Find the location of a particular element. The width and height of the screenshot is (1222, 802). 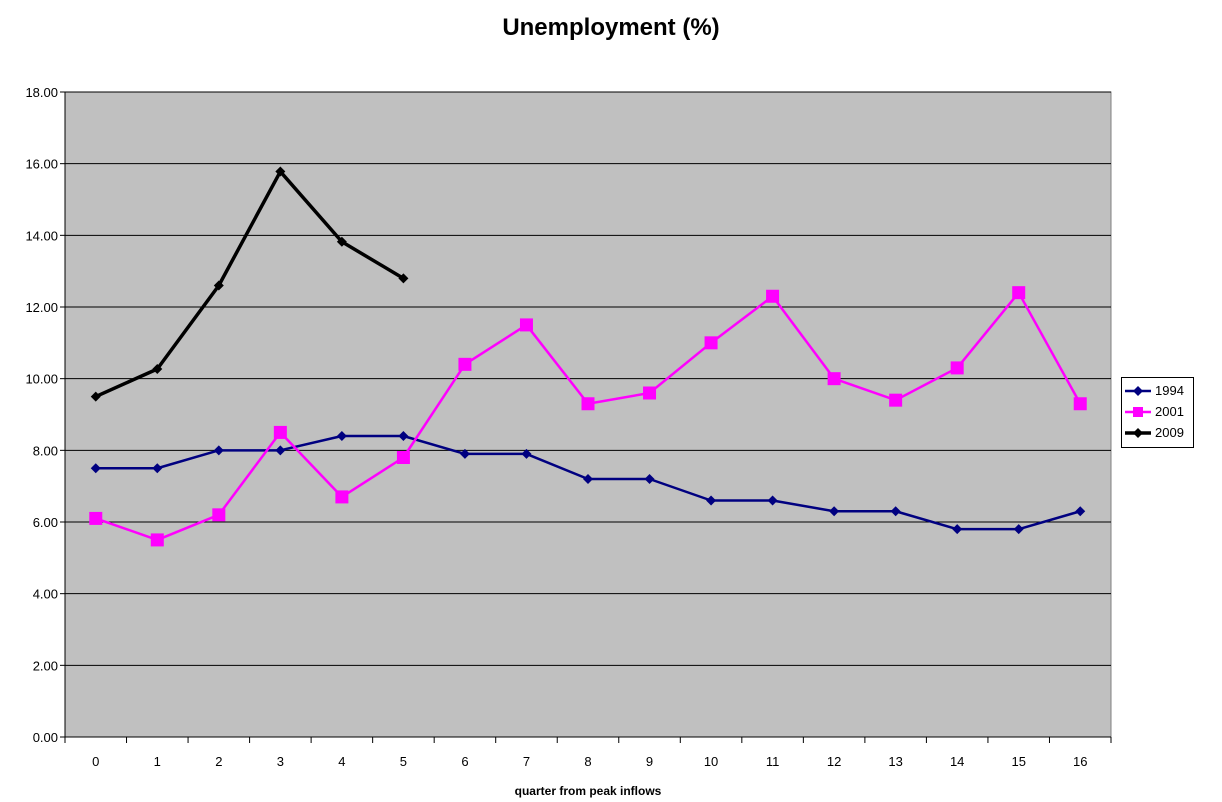

legend-label: 2001 is located at coordinates (1169, 411).